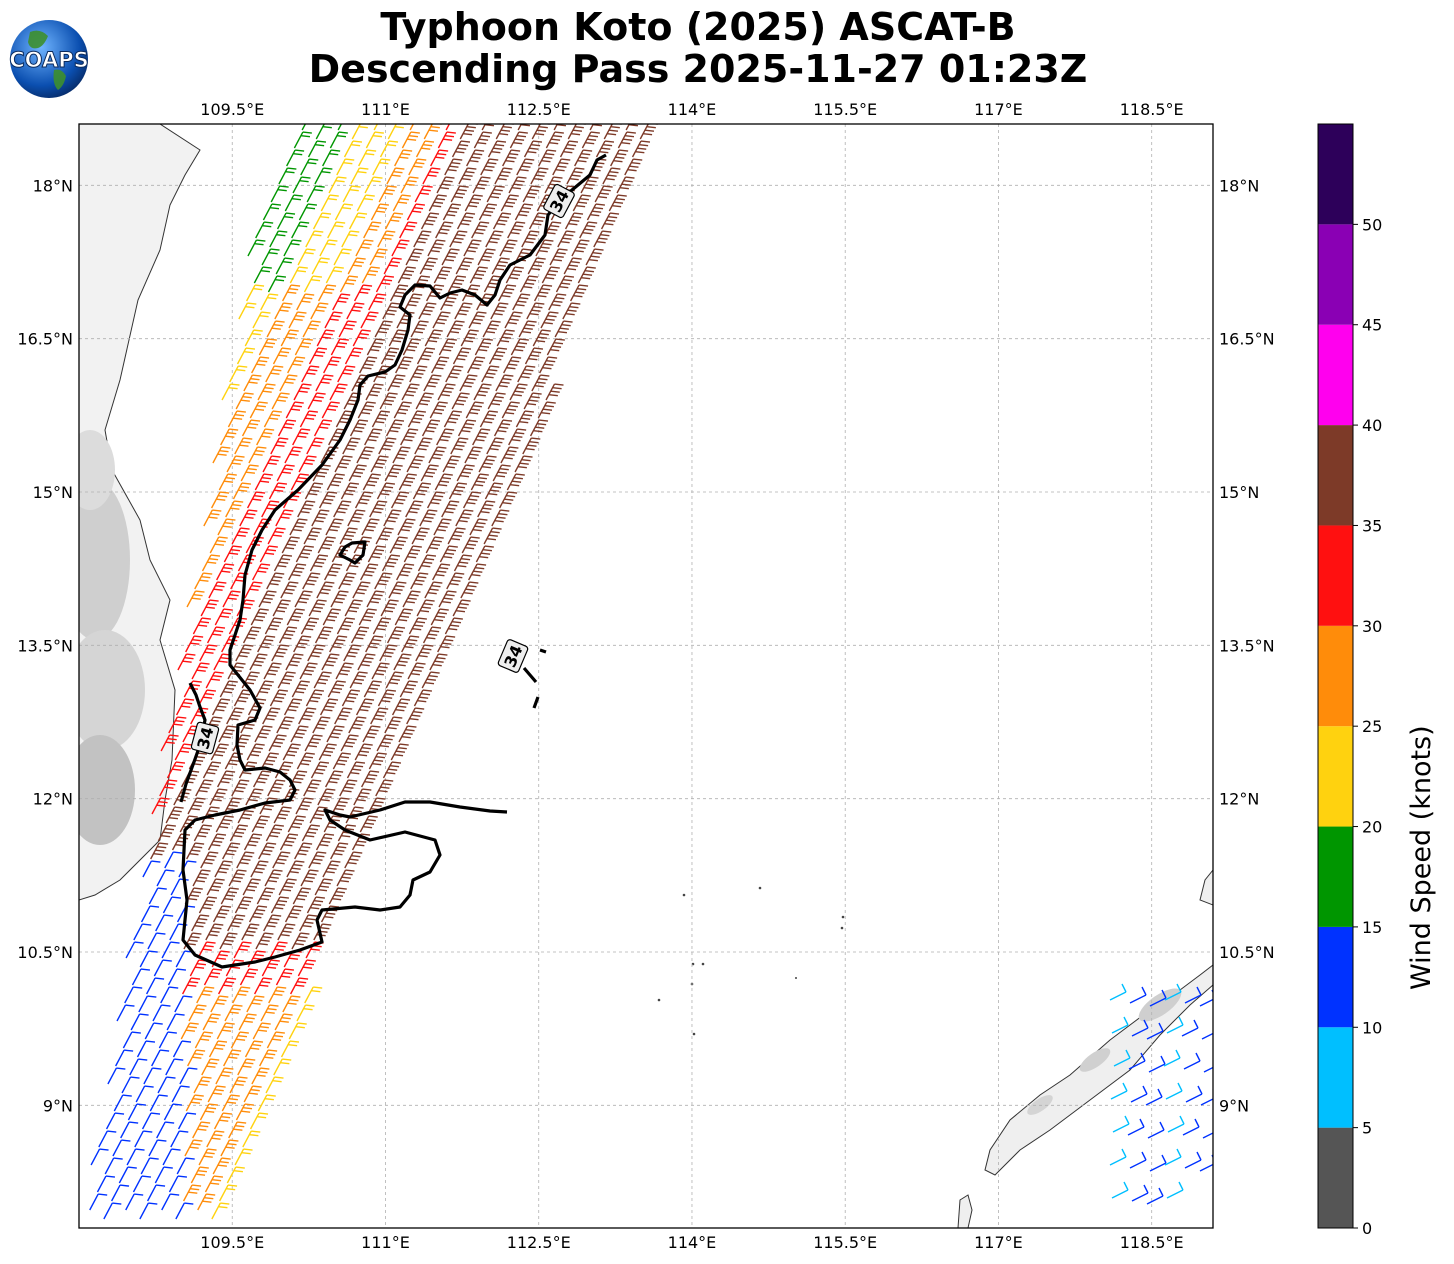 Image resolution: width=1454 pixels, height=1264 pixels. What do you see at coordinates (1367, 1228) in the screenshot?
I see `colorbar-tick-label: 0` at bounding box center [1367, 1228].